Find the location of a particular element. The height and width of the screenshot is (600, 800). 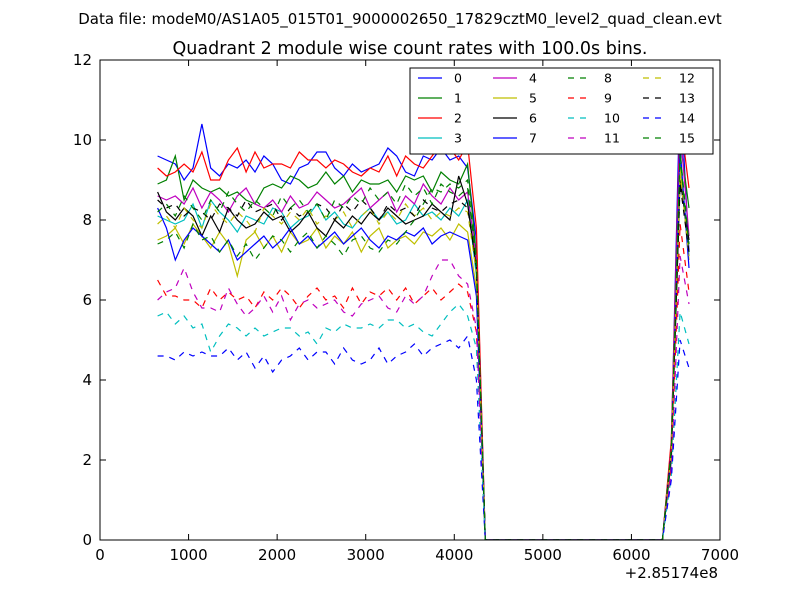

legend-label-15: 15 is located at coordinates (687, 138).